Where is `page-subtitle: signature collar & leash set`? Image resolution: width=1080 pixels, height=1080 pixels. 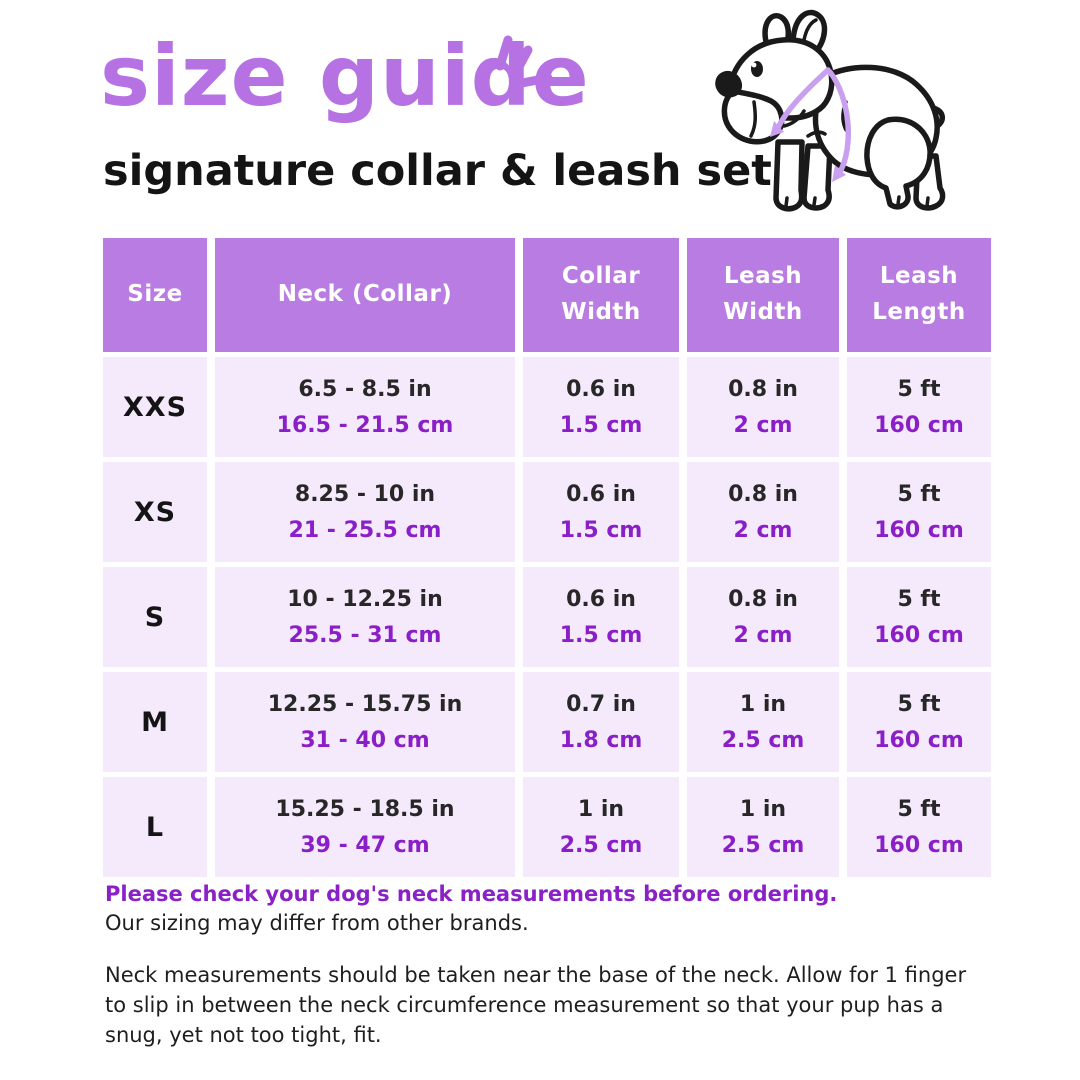 page-subtitle: signature collar & leash set is located at coordinates (437, 171).